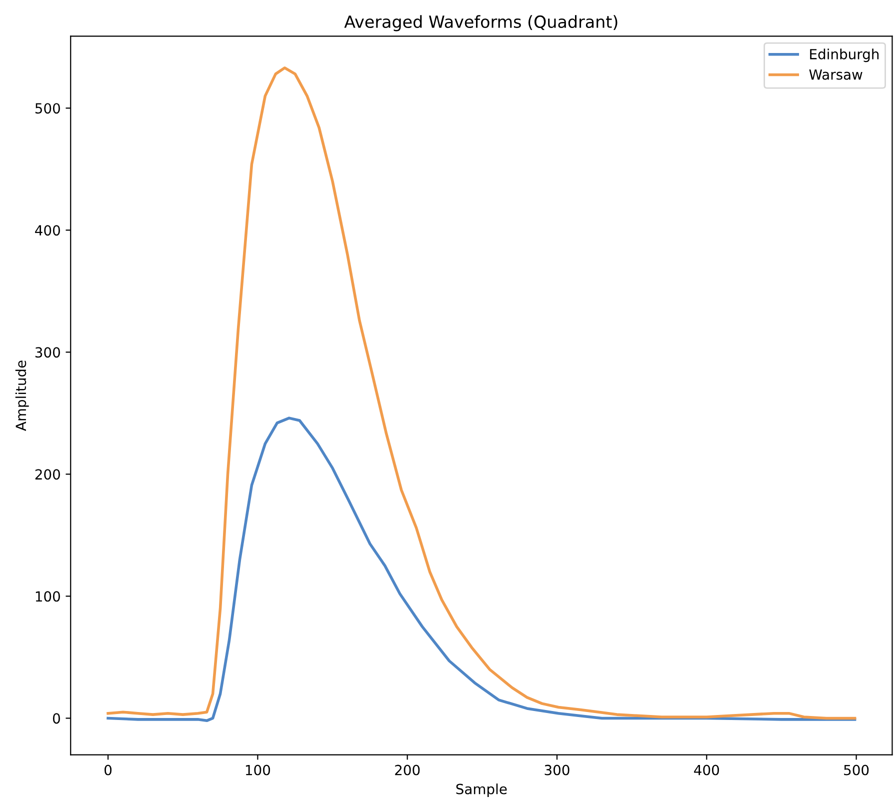 The width and height of the screenshot is (894, 803). I want to click on x-tick-label: 0, so click(108, 770).